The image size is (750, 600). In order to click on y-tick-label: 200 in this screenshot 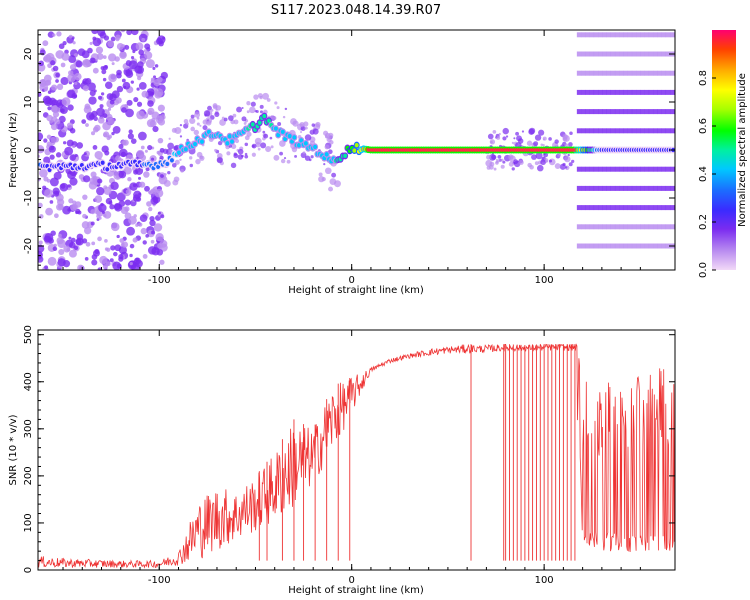, I will do `click(28, 475)`.